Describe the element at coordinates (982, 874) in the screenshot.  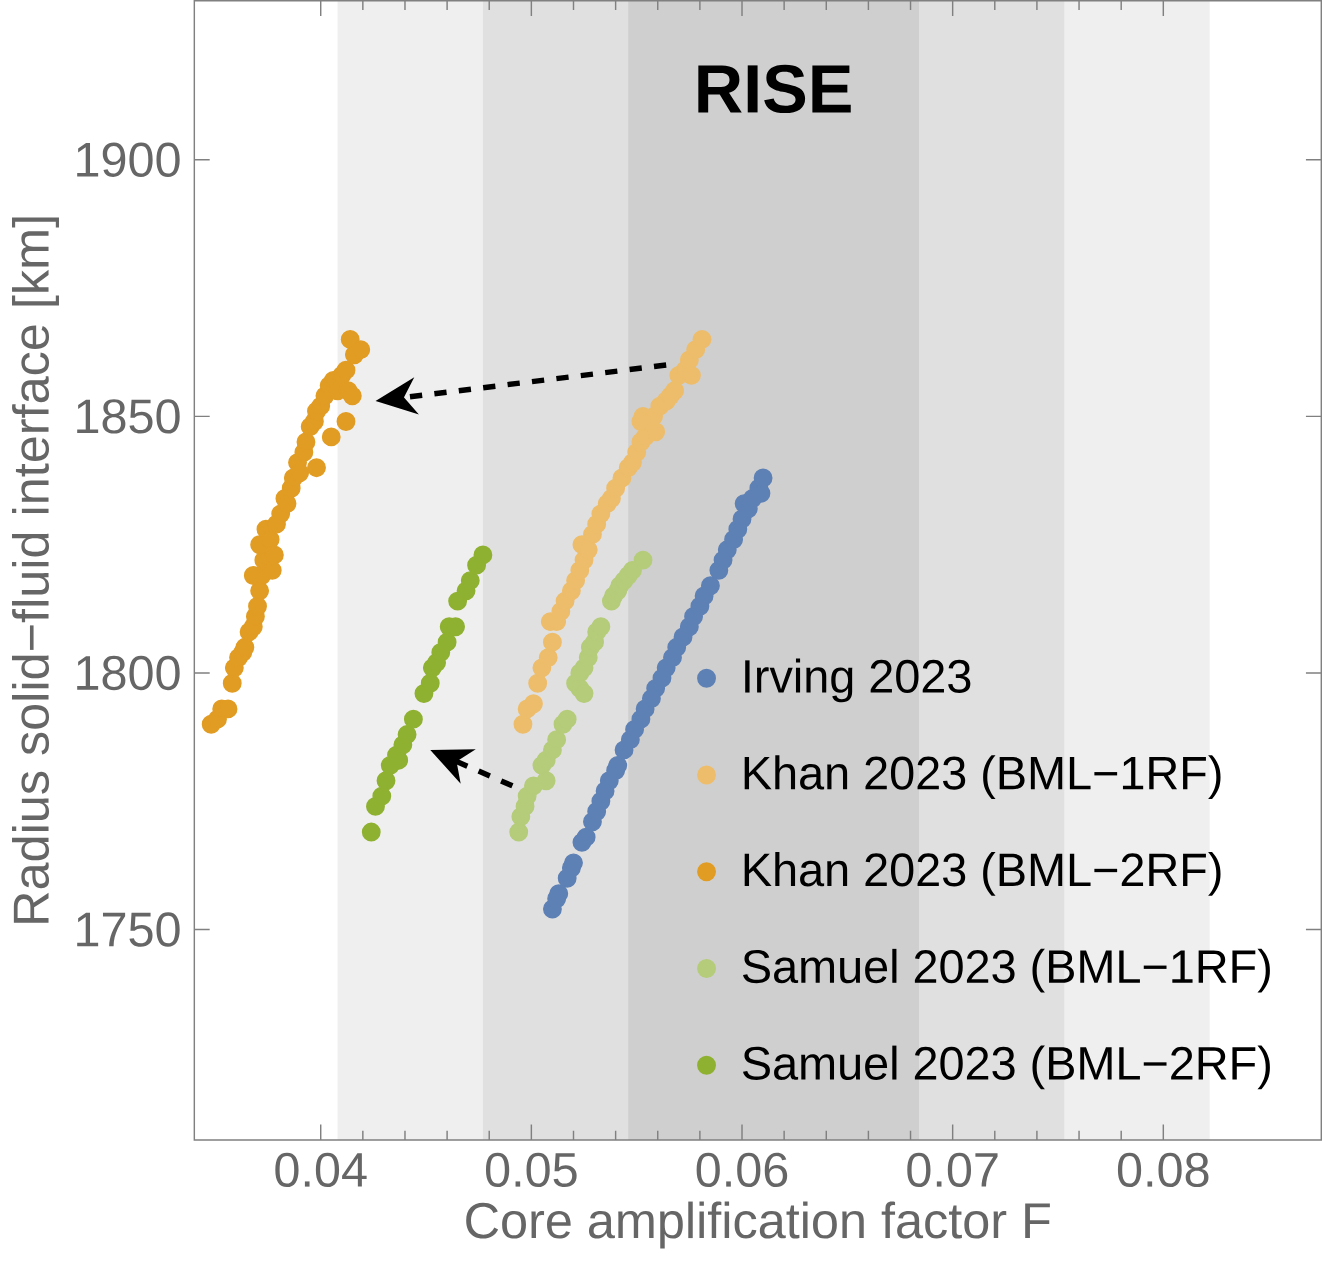
I see `legend-label: Khan 2023 (BML−2RF)` at that location.